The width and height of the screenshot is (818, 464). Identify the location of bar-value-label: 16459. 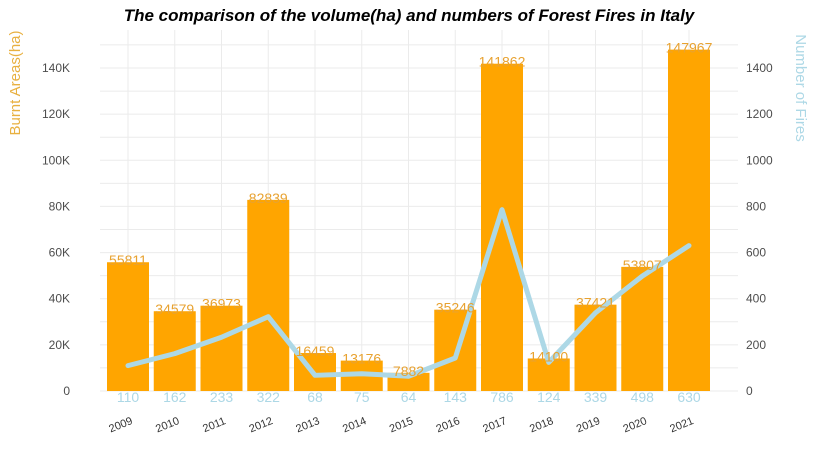
(315, 351).